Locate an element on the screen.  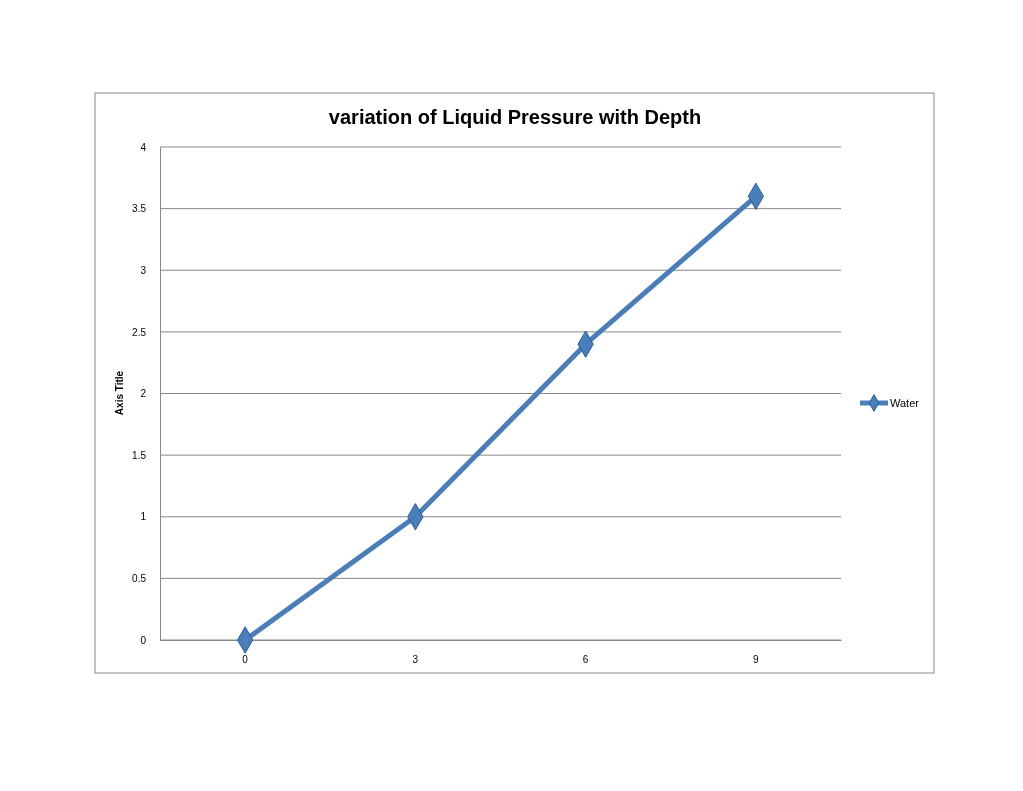
legend-label: Water is located at coordinates (905, 403).